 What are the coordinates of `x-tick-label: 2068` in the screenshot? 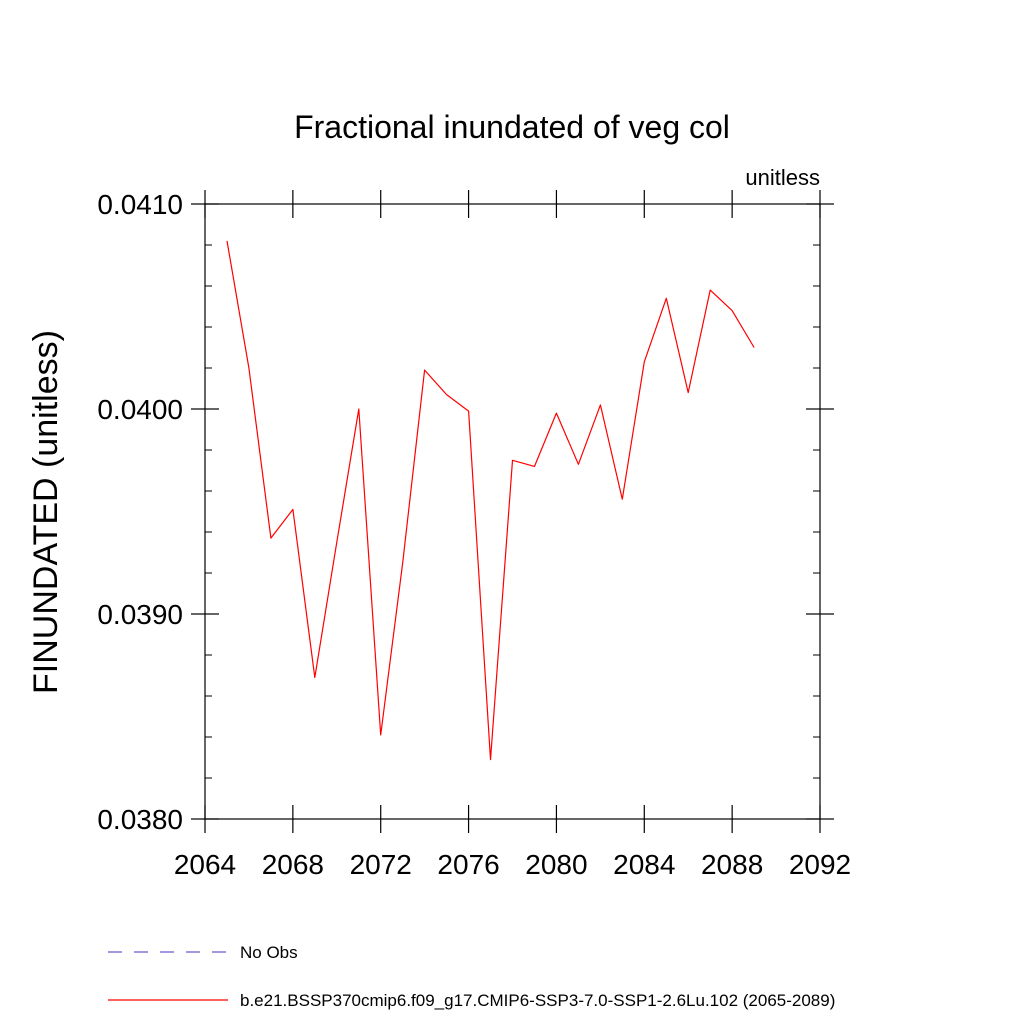 It's located at (293, 864).